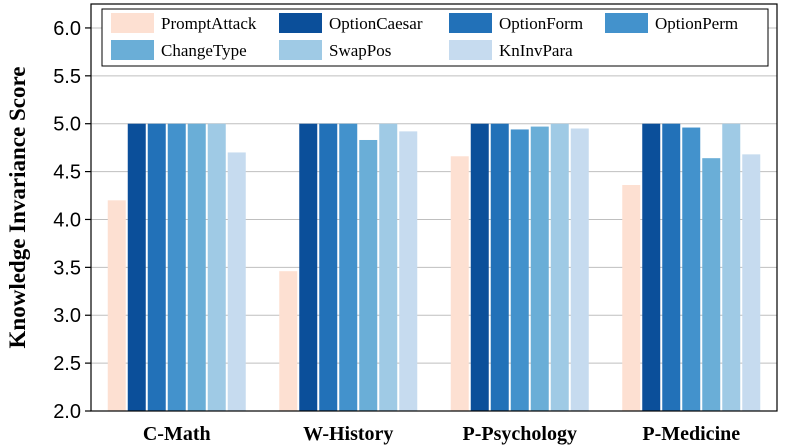 The image size is (789, 447). Describe the element at coordinates (348, 434) in the screenshot. I see `x-category-label: W-History` at that location.